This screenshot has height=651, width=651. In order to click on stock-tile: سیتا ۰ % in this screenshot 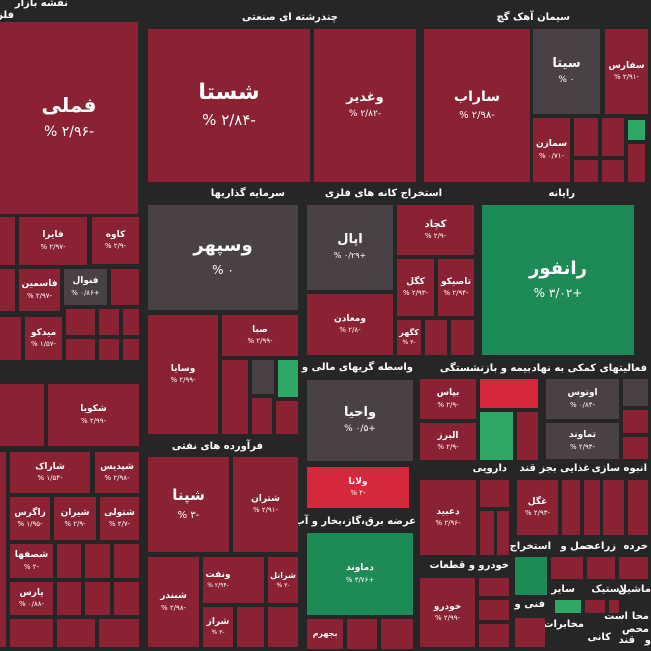, I will do `click(566, 71)`.